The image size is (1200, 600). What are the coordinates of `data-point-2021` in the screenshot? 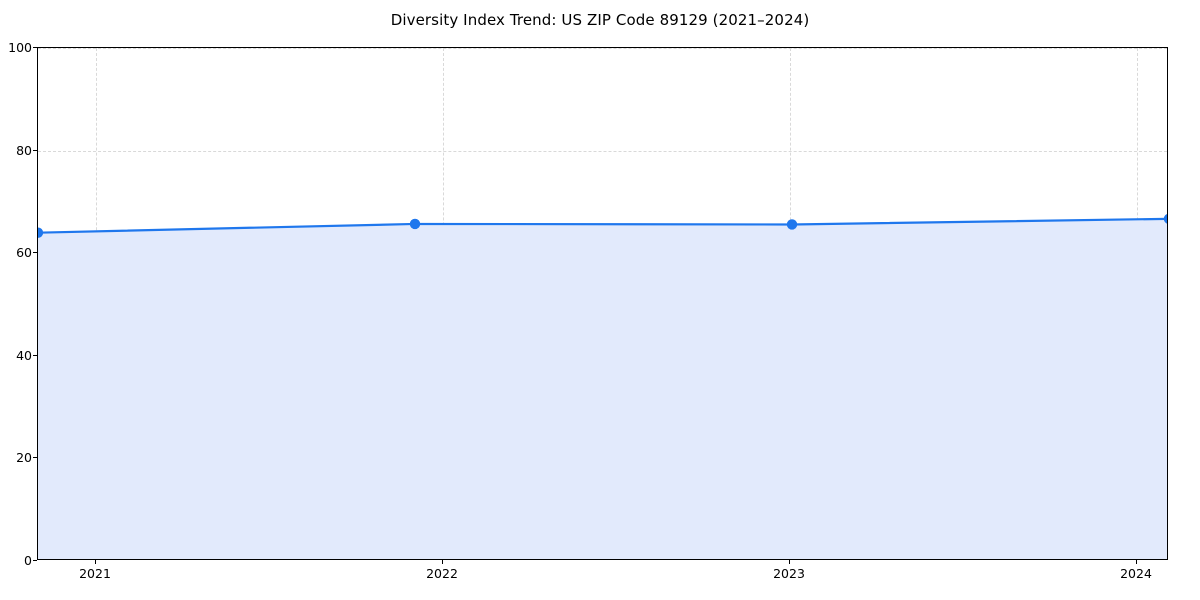 It's located at (41, 232).